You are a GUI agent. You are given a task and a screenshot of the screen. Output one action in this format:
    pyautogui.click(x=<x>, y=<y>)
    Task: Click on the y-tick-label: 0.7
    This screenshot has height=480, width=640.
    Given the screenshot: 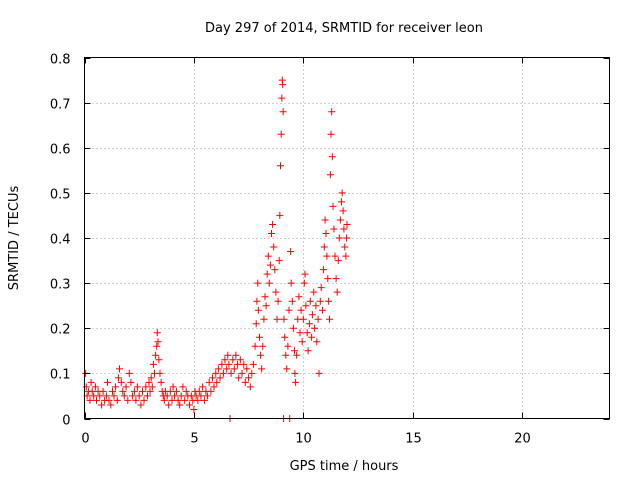 What is the action you would take?
    pyautogui.click(x=60, y=105)
    